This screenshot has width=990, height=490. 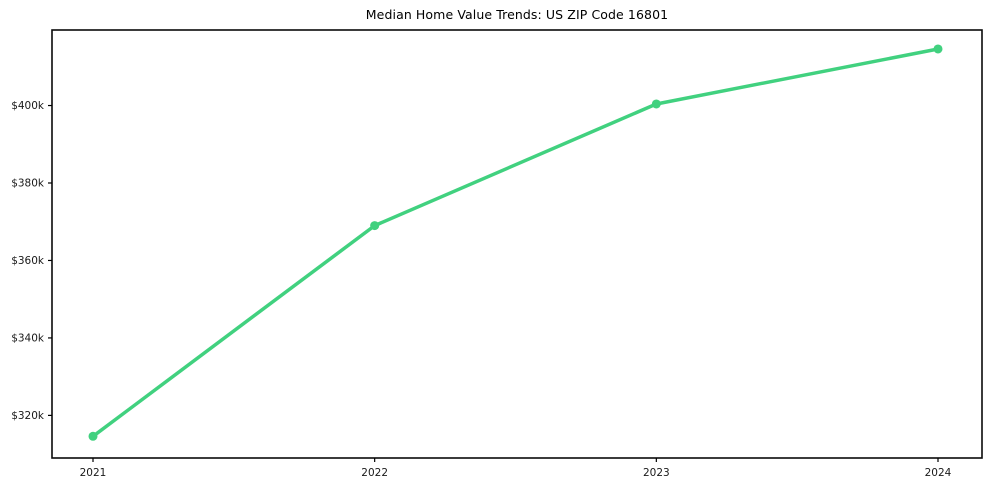 What do you see at coordinates (374, 473) in the screenshot?
I see `x-tick-label: 2022` at bounding box center [374, 473].